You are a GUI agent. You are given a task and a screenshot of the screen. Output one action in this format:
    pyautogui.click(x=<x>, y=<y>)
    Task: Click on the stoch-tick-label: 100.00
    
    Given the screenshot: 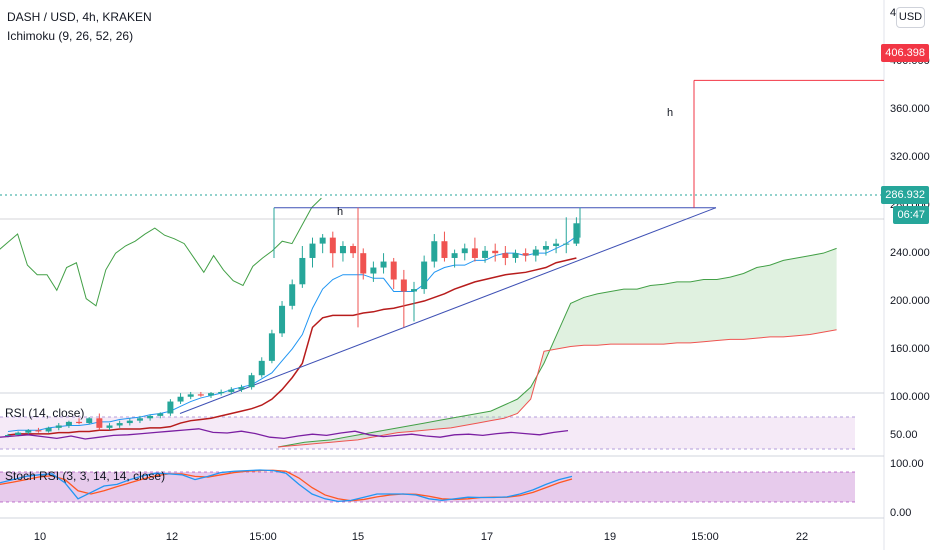 What is the action you would take?
    pyautogui.click(x=907, y=464)
    